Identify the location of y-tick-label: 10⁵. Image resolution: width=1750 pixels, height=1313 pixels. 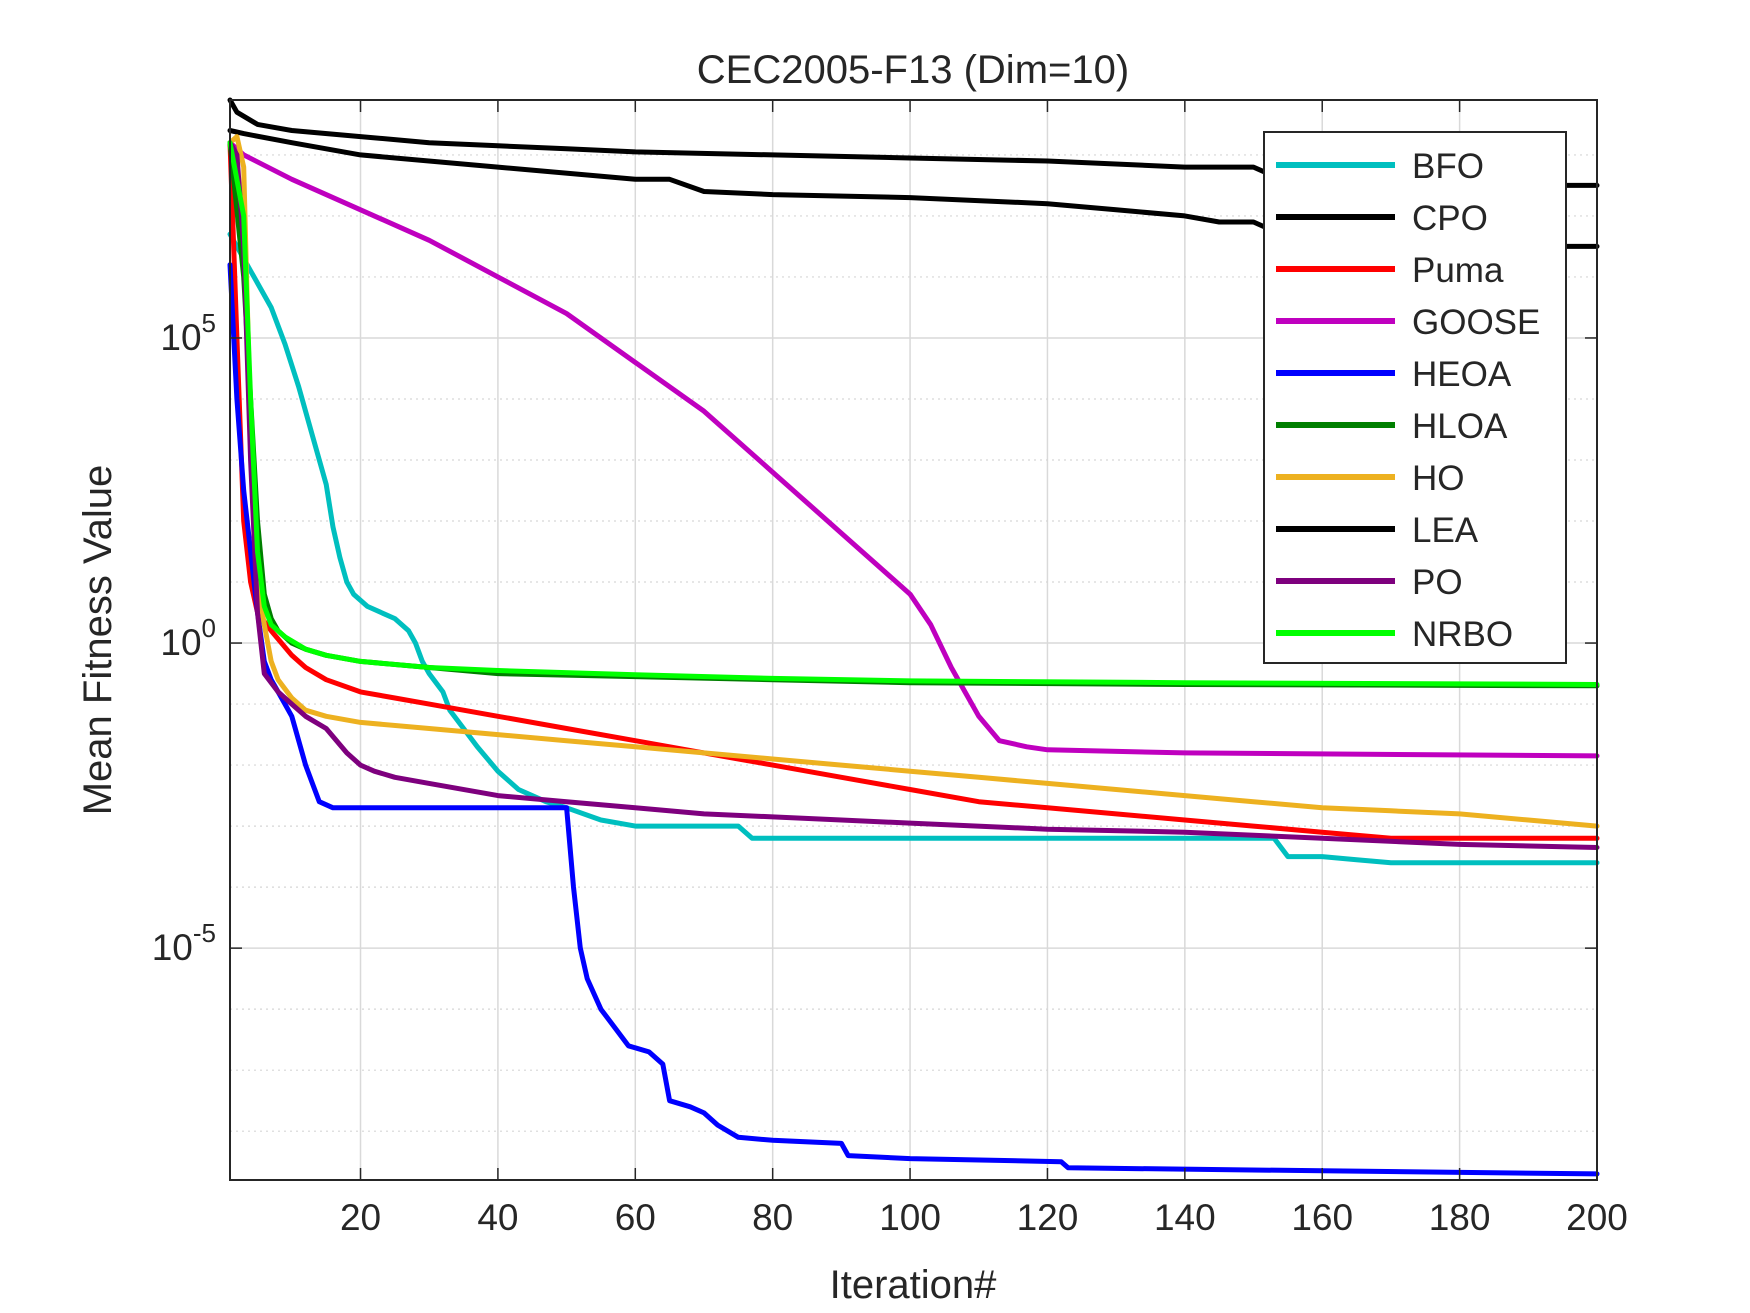
(188, 333).